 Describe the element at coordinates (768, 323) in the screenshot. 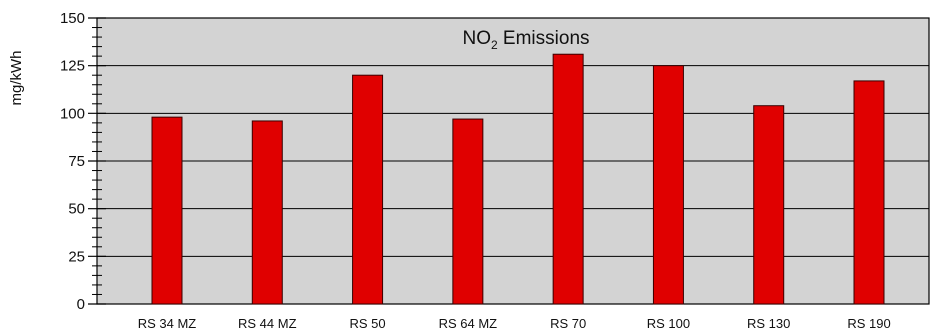

I see `x-tick-label-rs-130: RS 130` at that location.